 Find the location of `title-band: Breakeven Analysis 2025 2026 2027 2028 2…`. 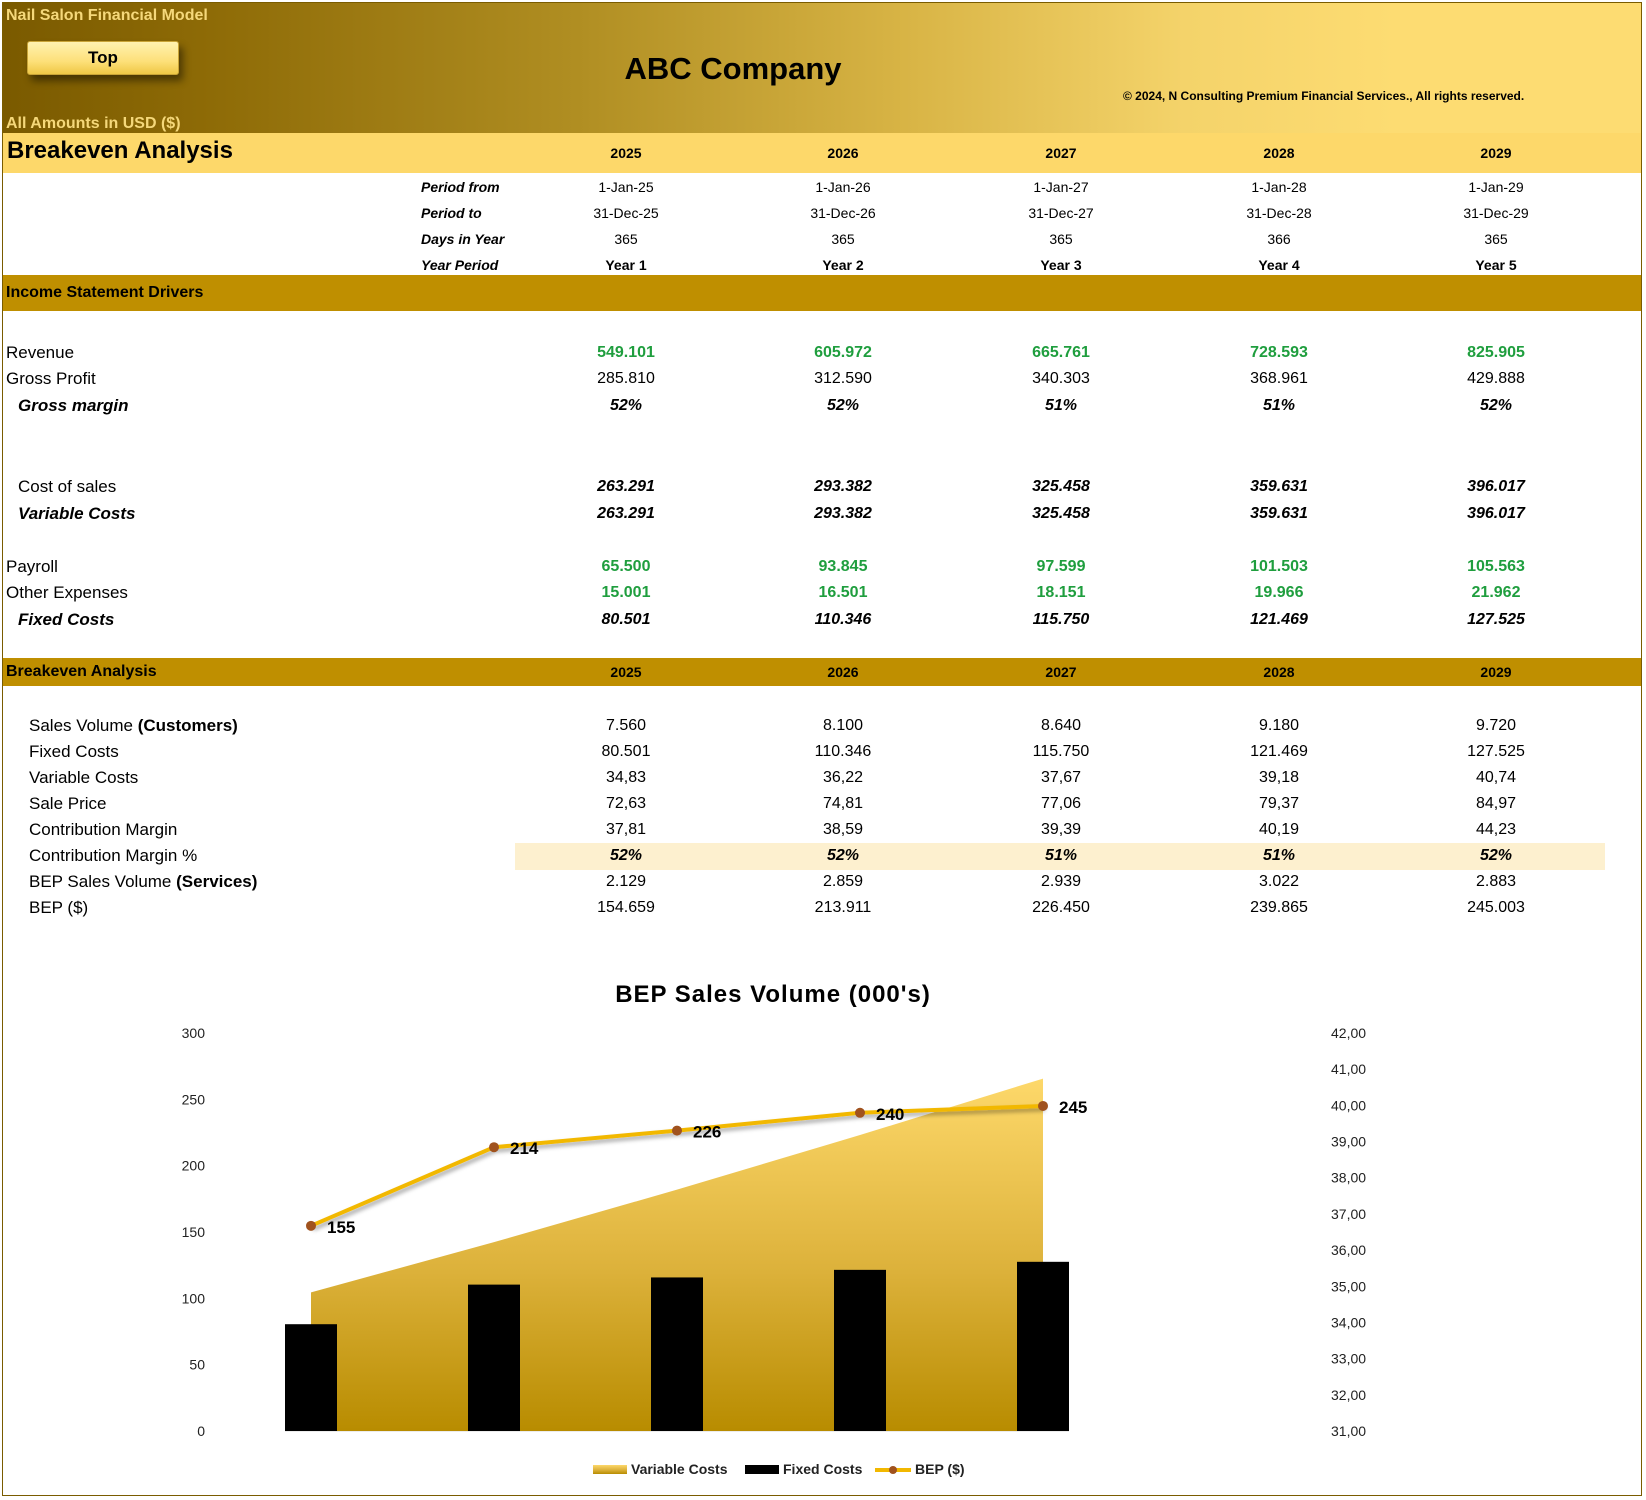

title-band: Breakeven Analysis 2025 2026 2027 2028 2… is located at coordinates (822, 153).